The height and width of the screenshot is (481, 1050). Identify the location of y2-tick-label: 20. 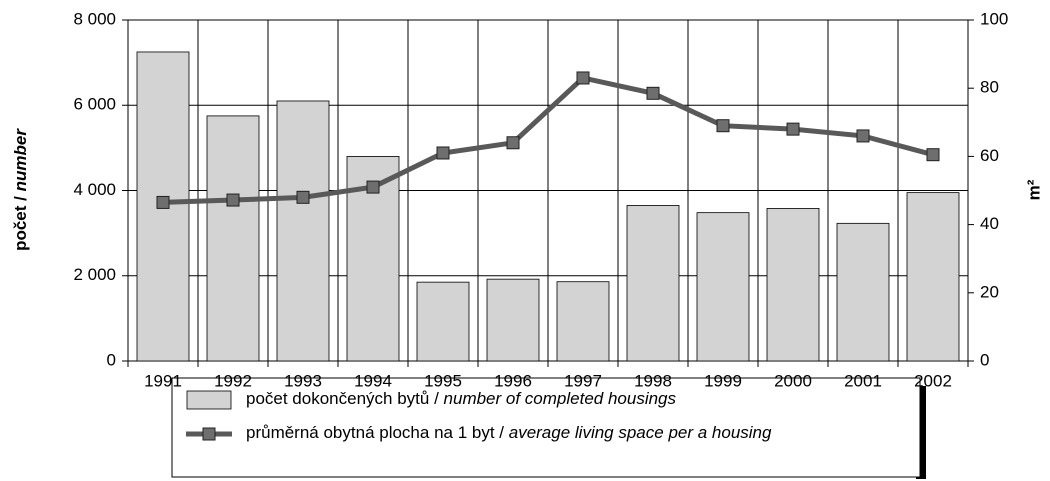
(989, 291).